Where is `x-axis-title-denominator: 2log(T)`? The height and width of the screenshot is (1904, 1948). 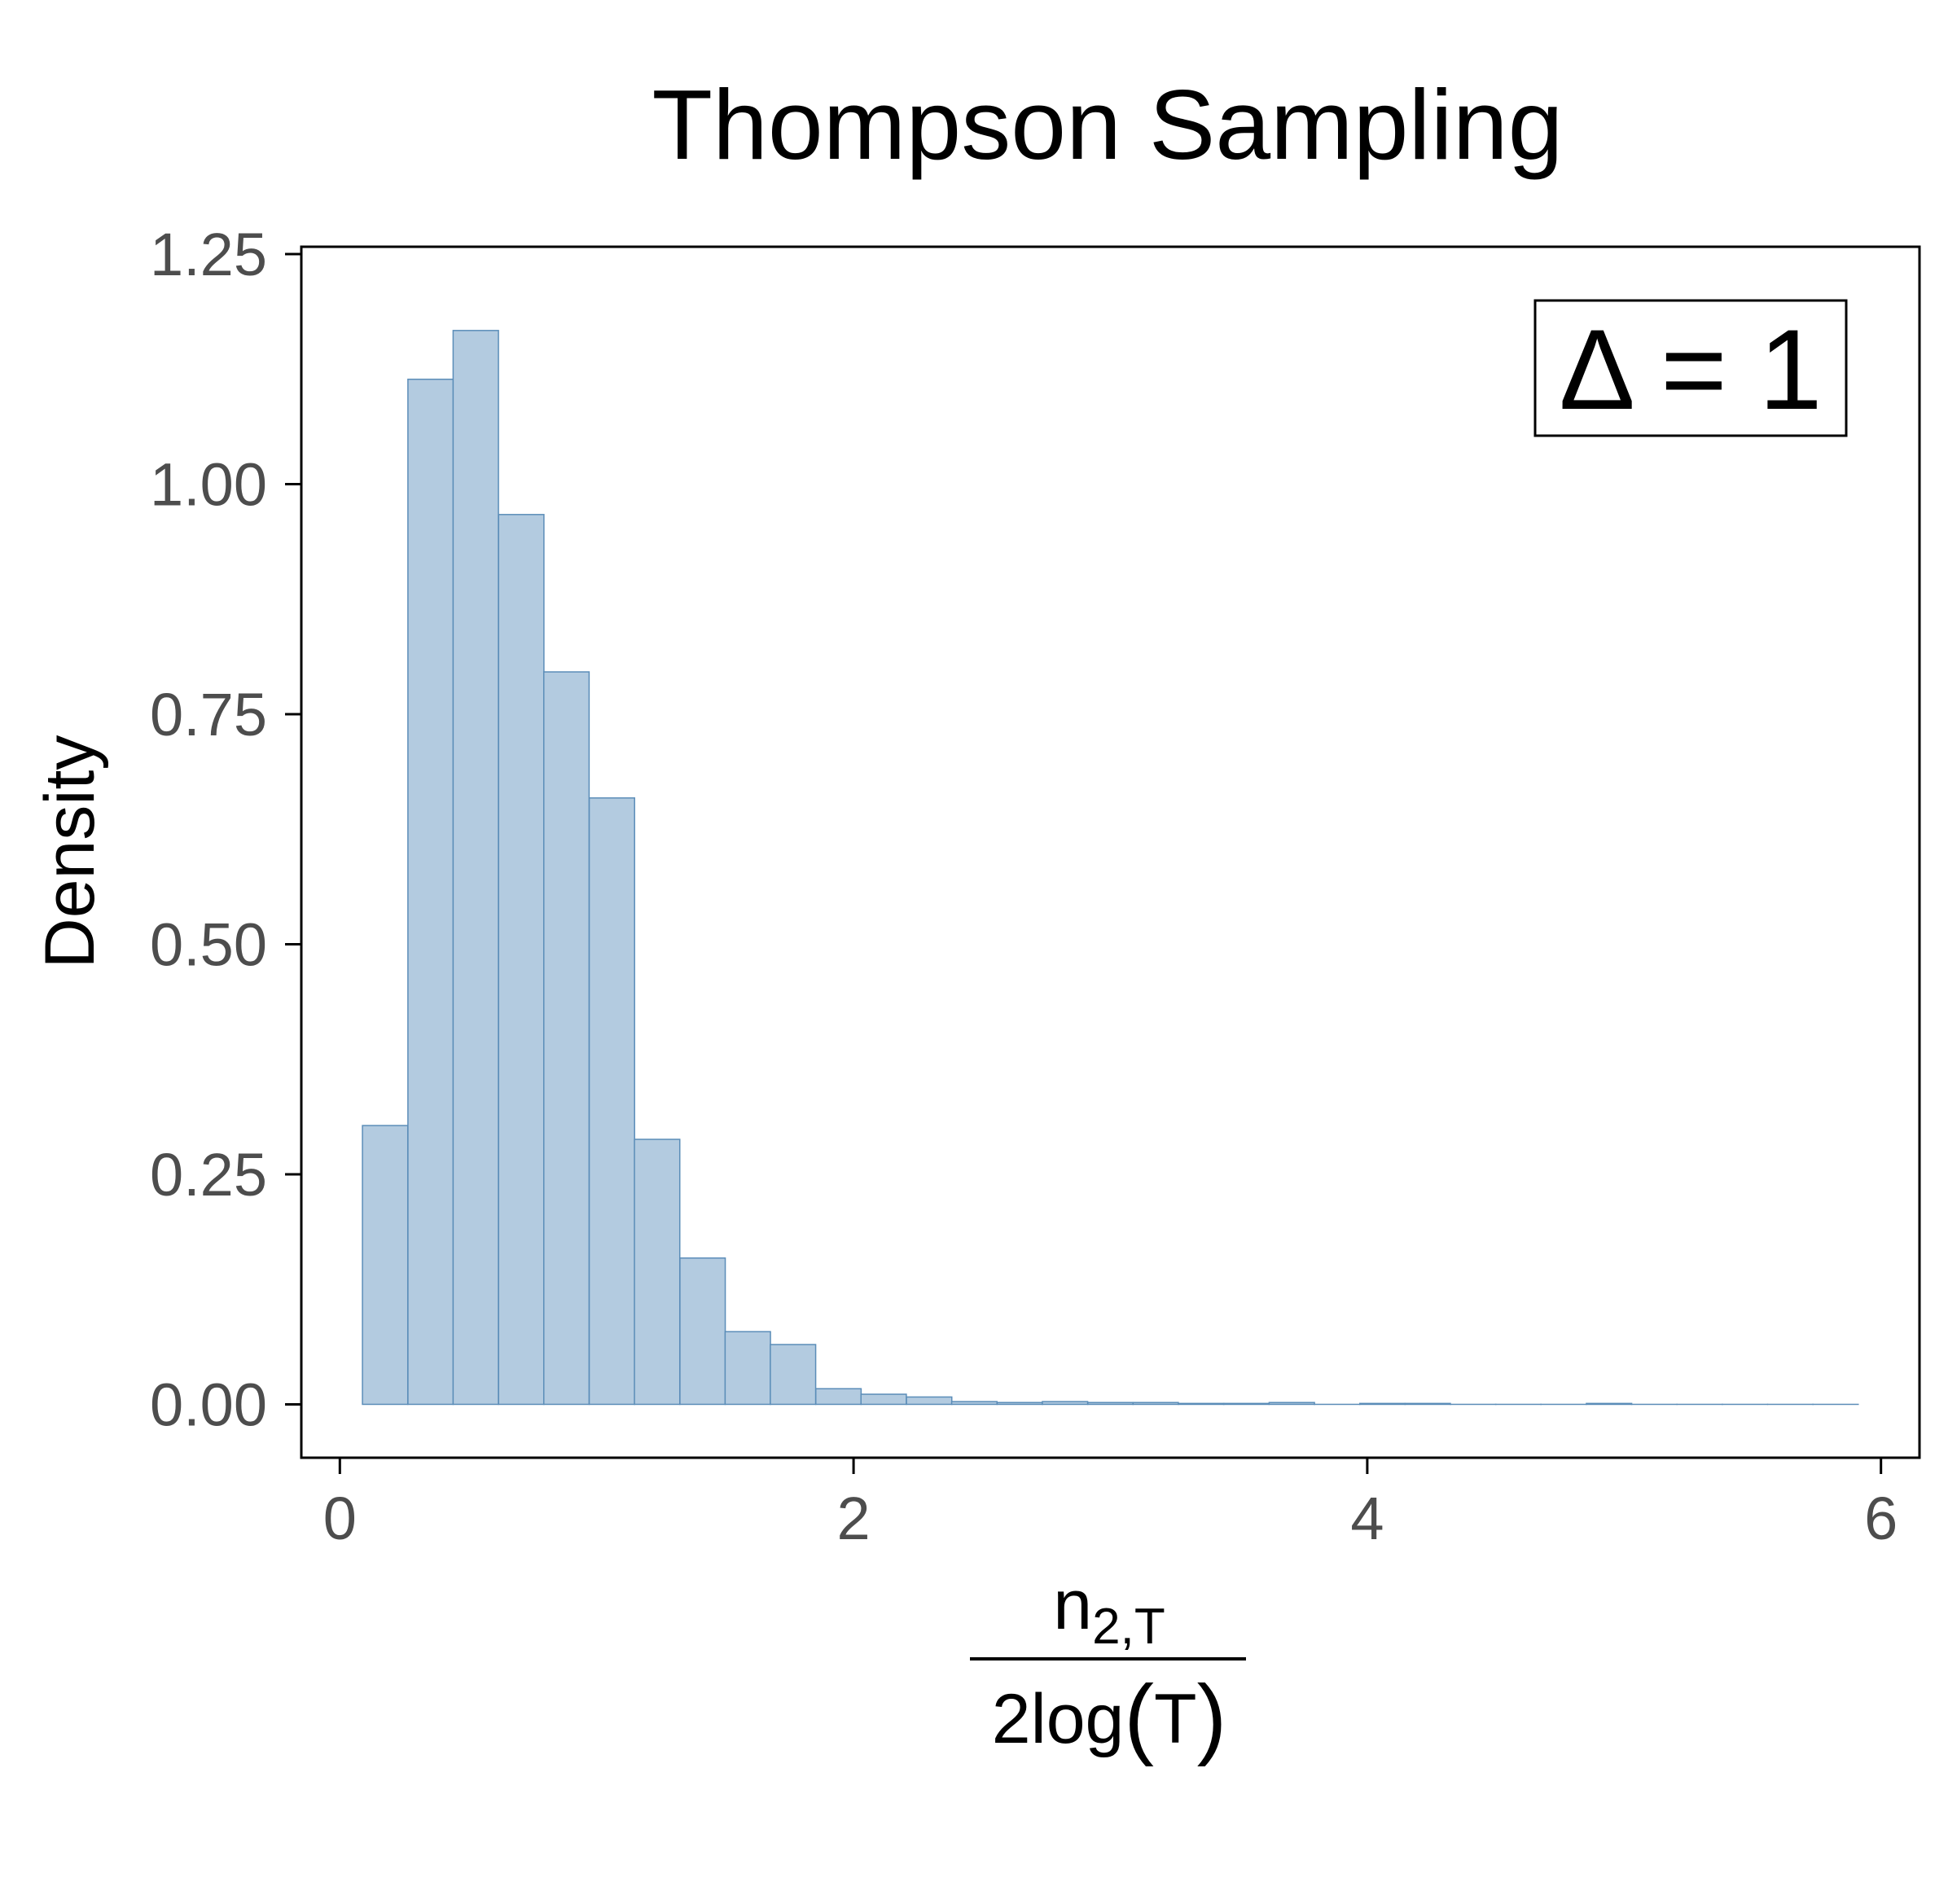 x-axis-title-denominator: 2log(T) is located at coordinates (1109, 1717).